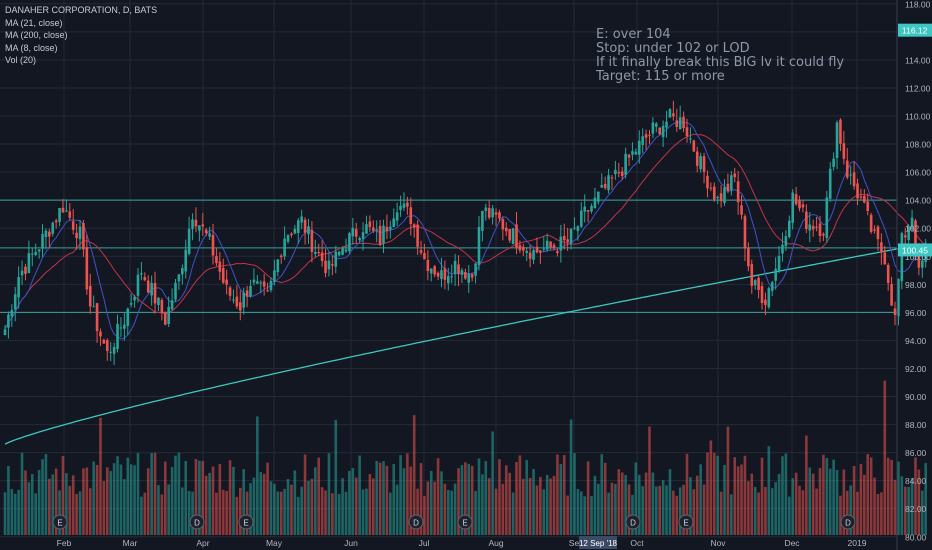  Describe the element at coordinates (351, 543) in the screenshot. I see `time-tick-label: Jun` at that location.